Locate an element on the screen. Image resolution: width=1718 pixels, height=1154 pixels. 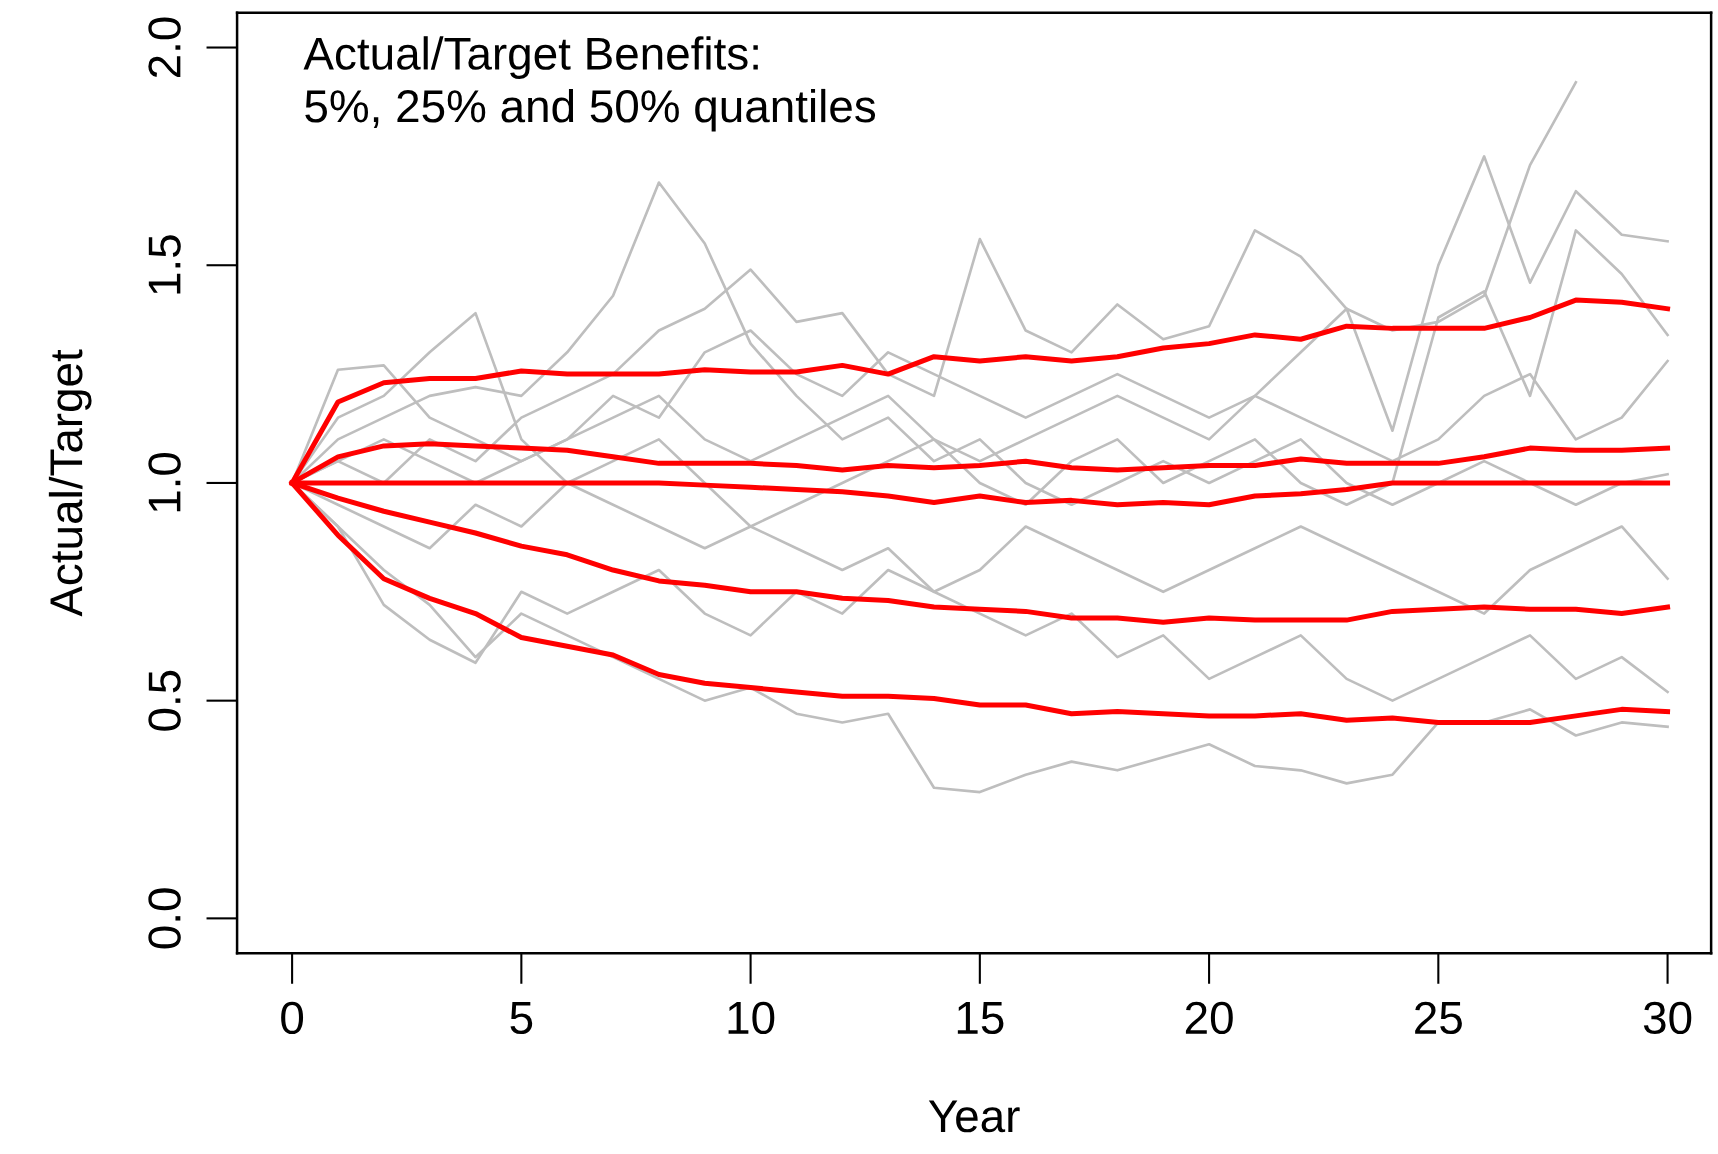
x-tick-label: 0 is located at coordinates (292, 1018).